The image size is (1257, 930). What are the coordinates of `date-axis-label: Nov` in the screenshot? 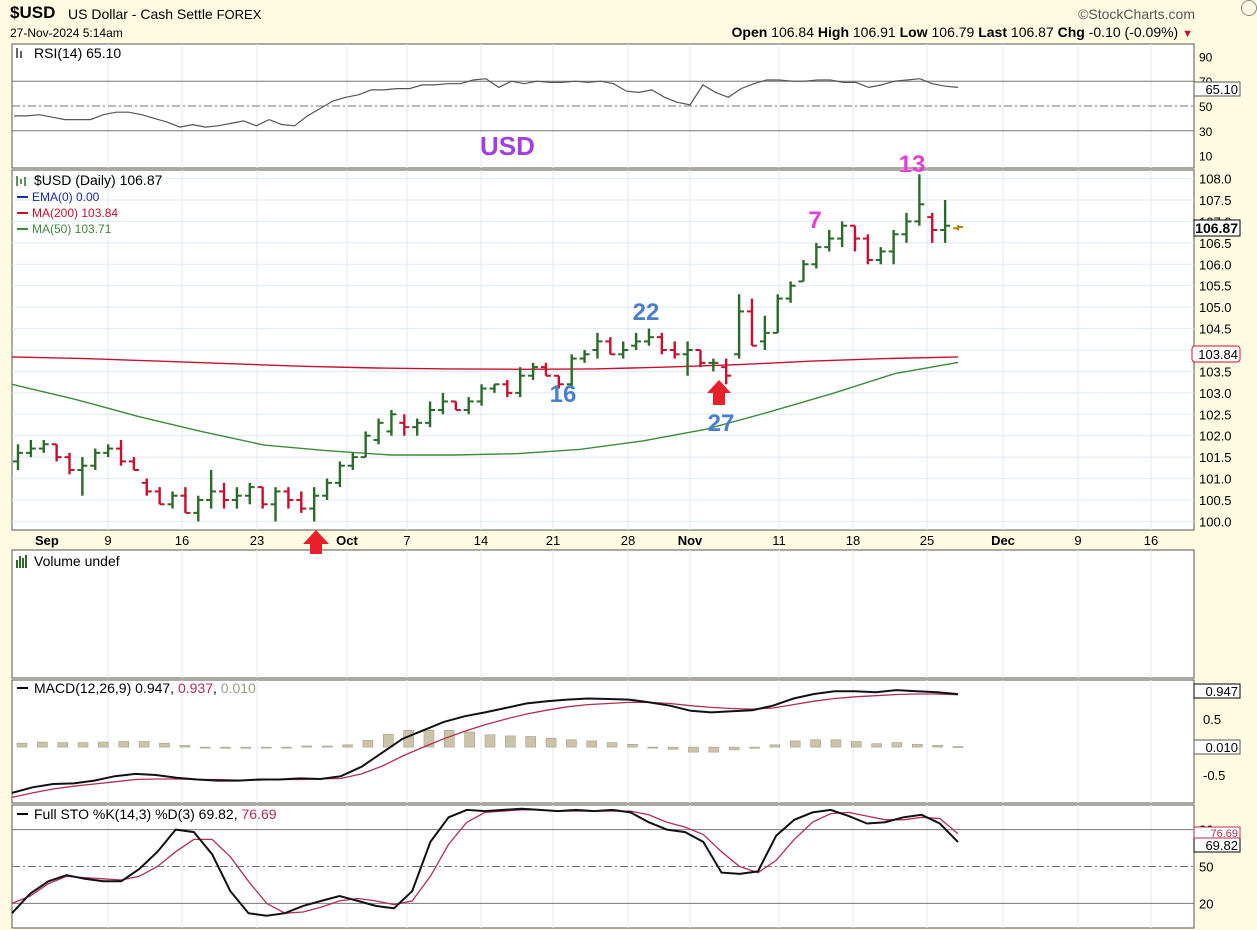 It's located at (690, 540).